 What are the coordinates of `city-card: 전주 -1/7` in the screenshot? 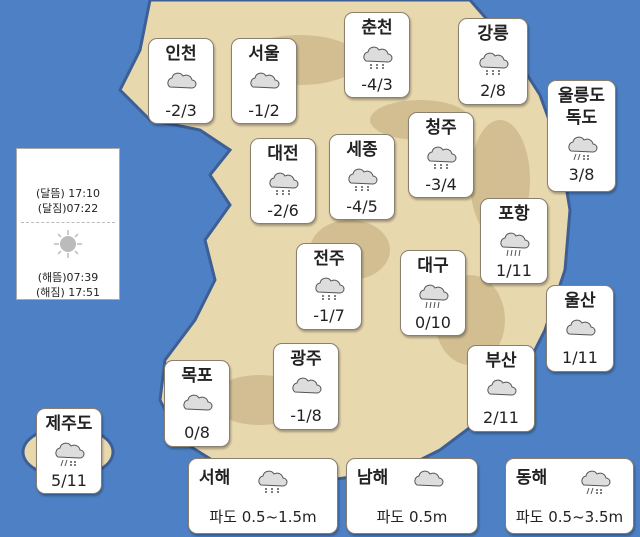 It's located at (329, 286).